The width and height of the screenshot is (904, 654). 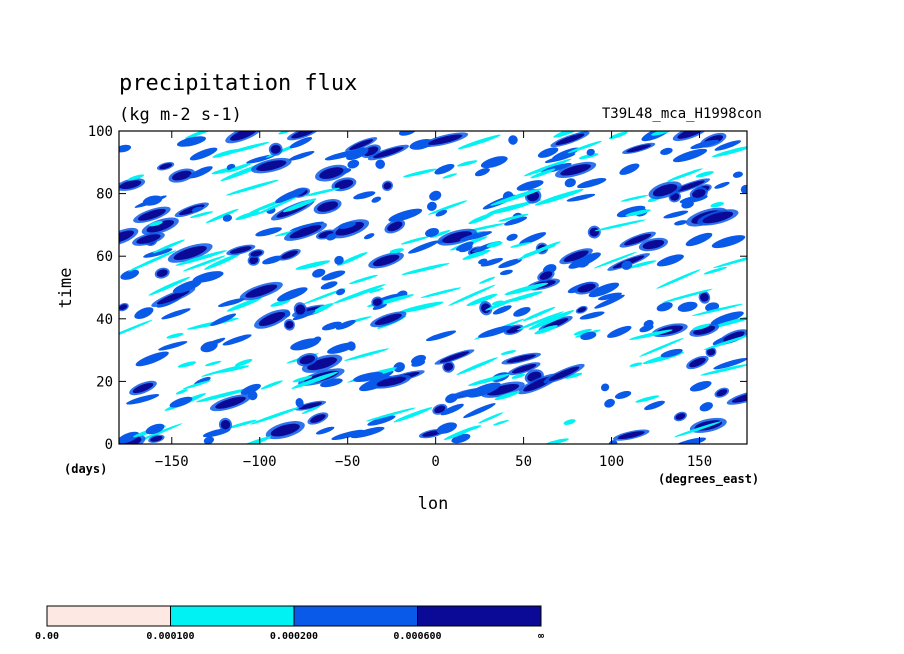 I want to click on y-tick-label: 80, so click(x=104, y=195).